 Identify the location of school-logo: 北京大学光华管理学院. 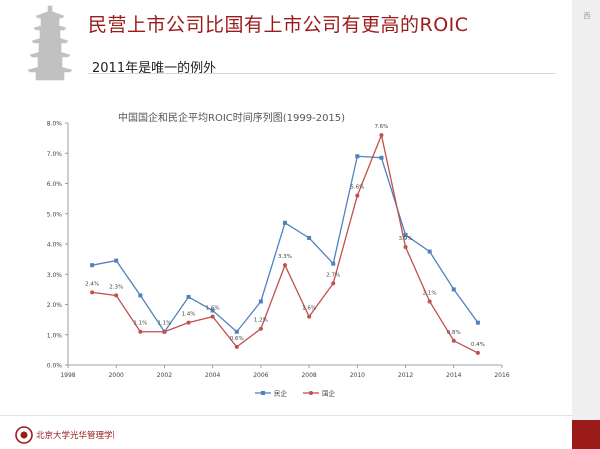
(64, 435).